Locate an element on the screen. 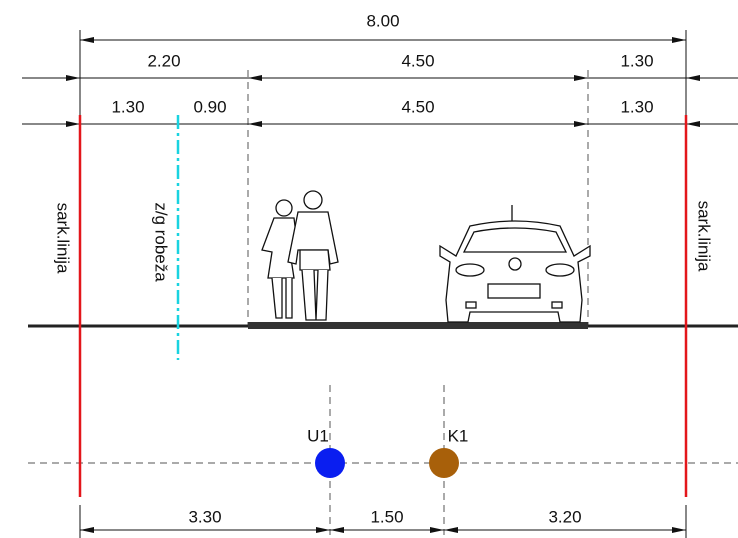 The image size is (738, 538). dim-label: 1.50 is located at coordinates (386, 516).